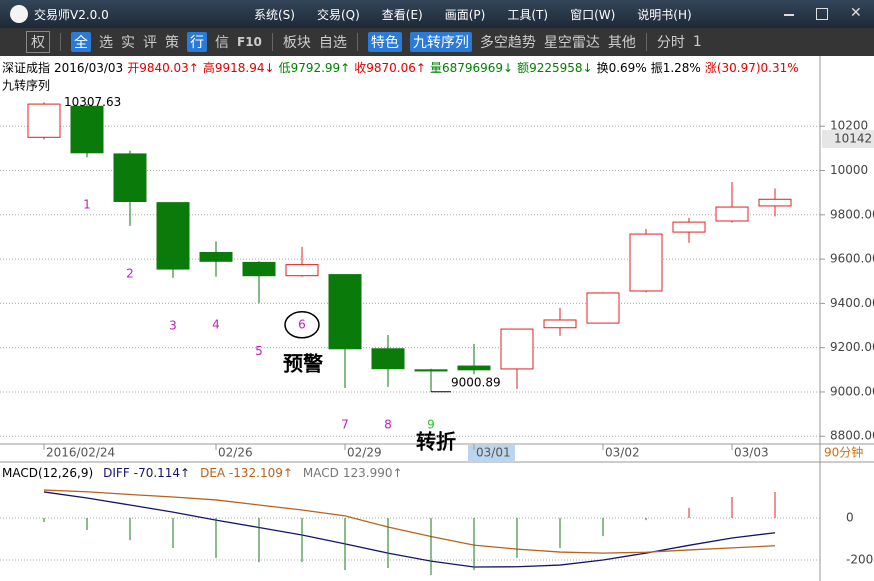 The height and width of the screenshot is (581, 874). Describe the element at coordinates (789, 12) in the screenshot. I see `minimize-button` at that location.